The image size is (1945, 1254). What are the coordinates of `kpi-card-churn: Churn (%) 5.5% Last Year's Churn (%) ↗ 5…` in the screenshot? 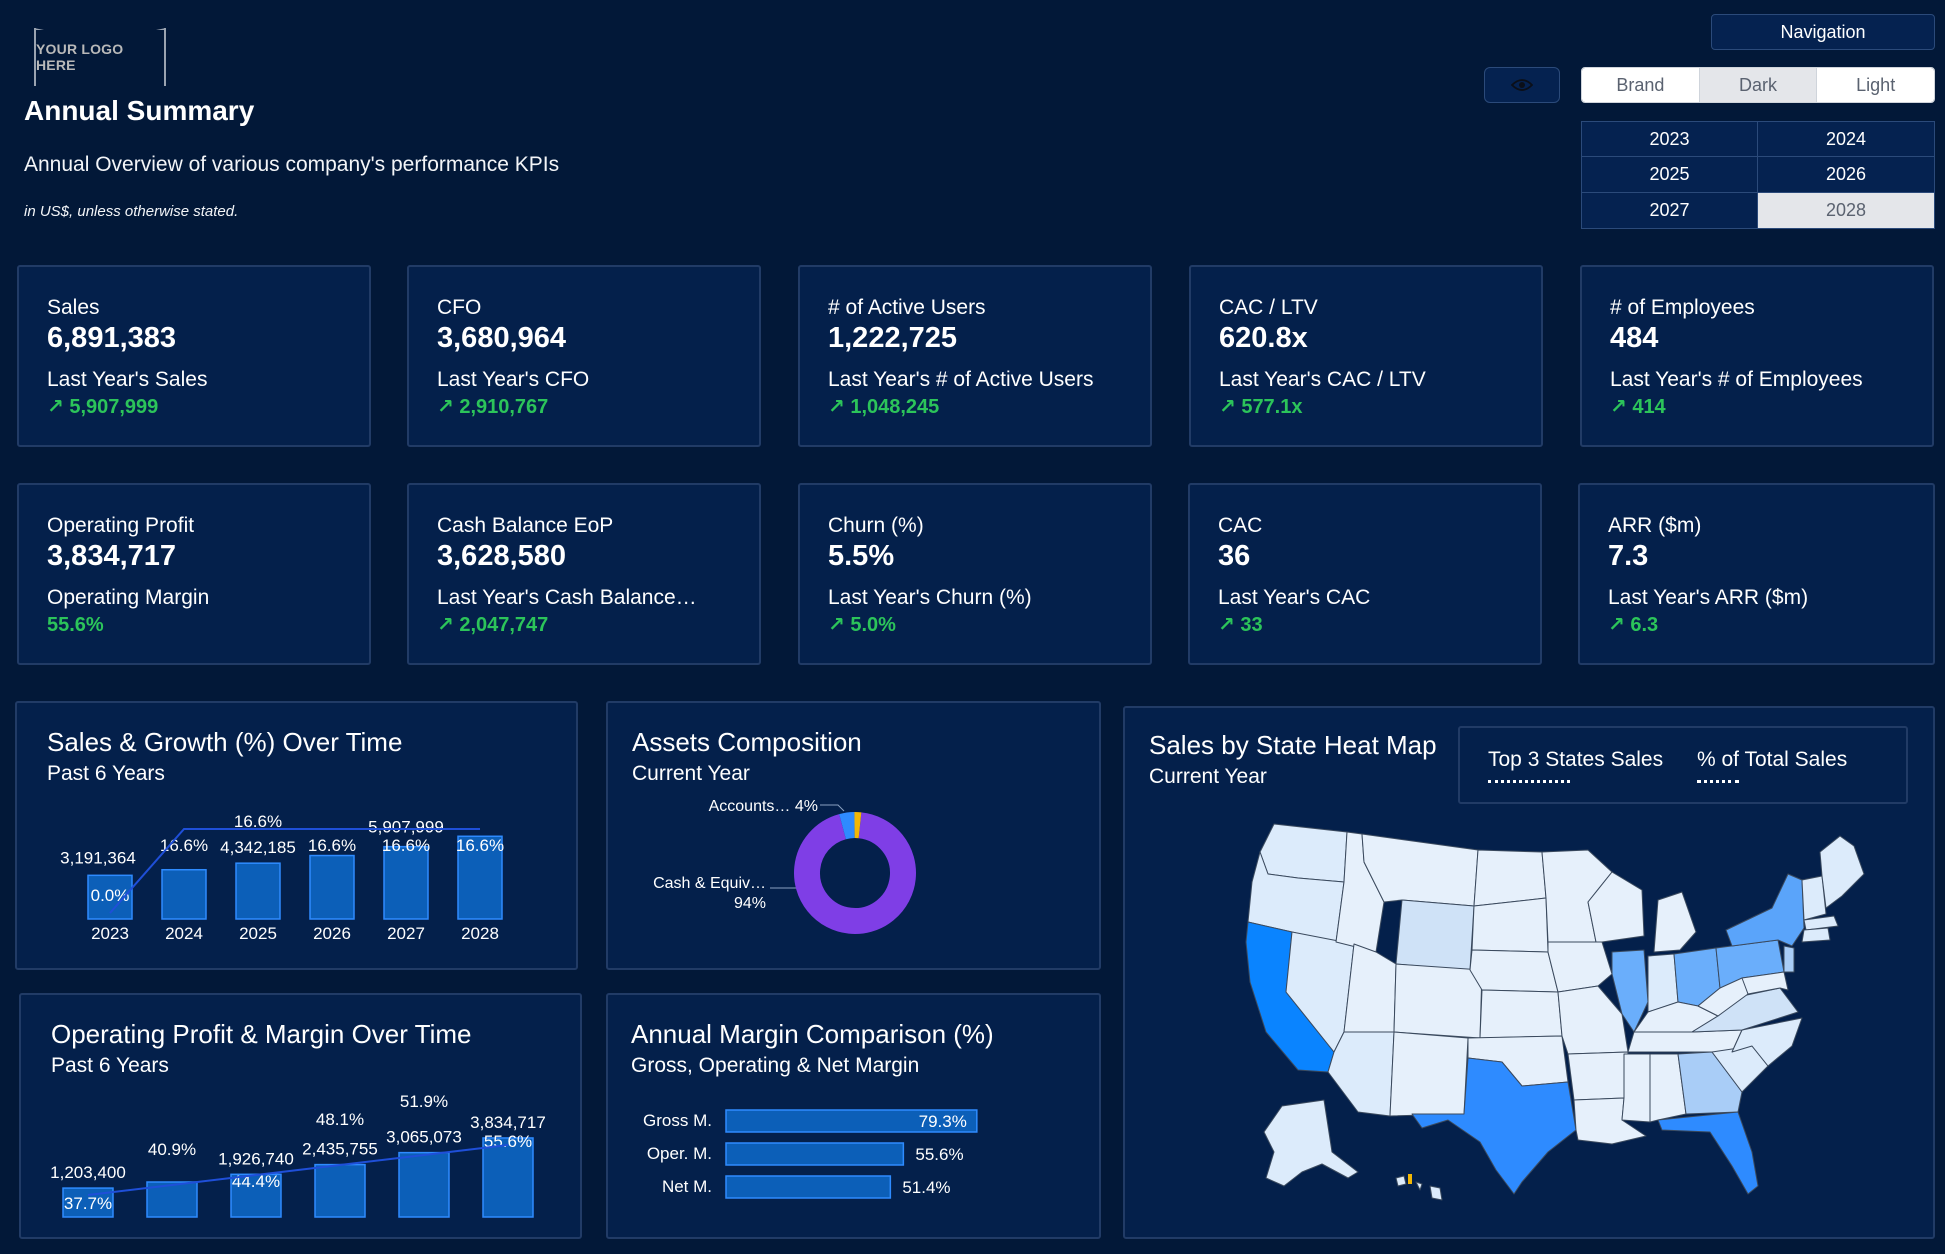 It's located at (975, 574).